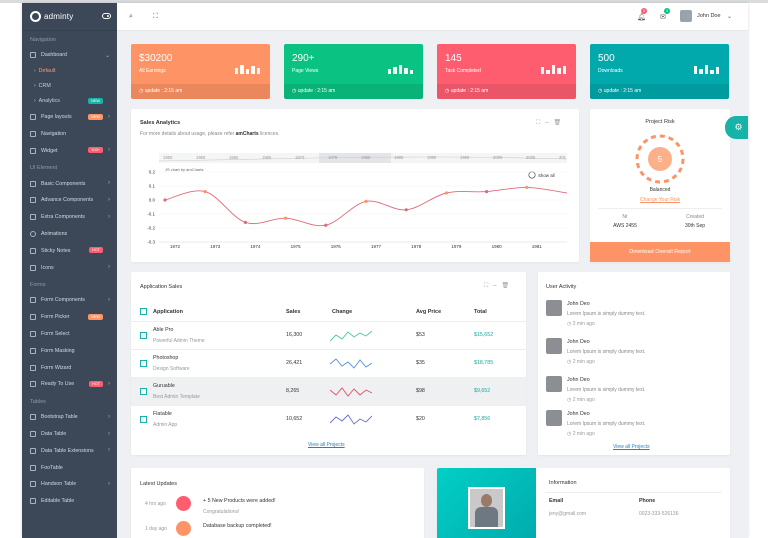  What do you see at coordinates (69, 117) in the screenshot?
I see `sidebar-item-page-layouts: Page layouts NEW ›` at bounding box center [69, 117].